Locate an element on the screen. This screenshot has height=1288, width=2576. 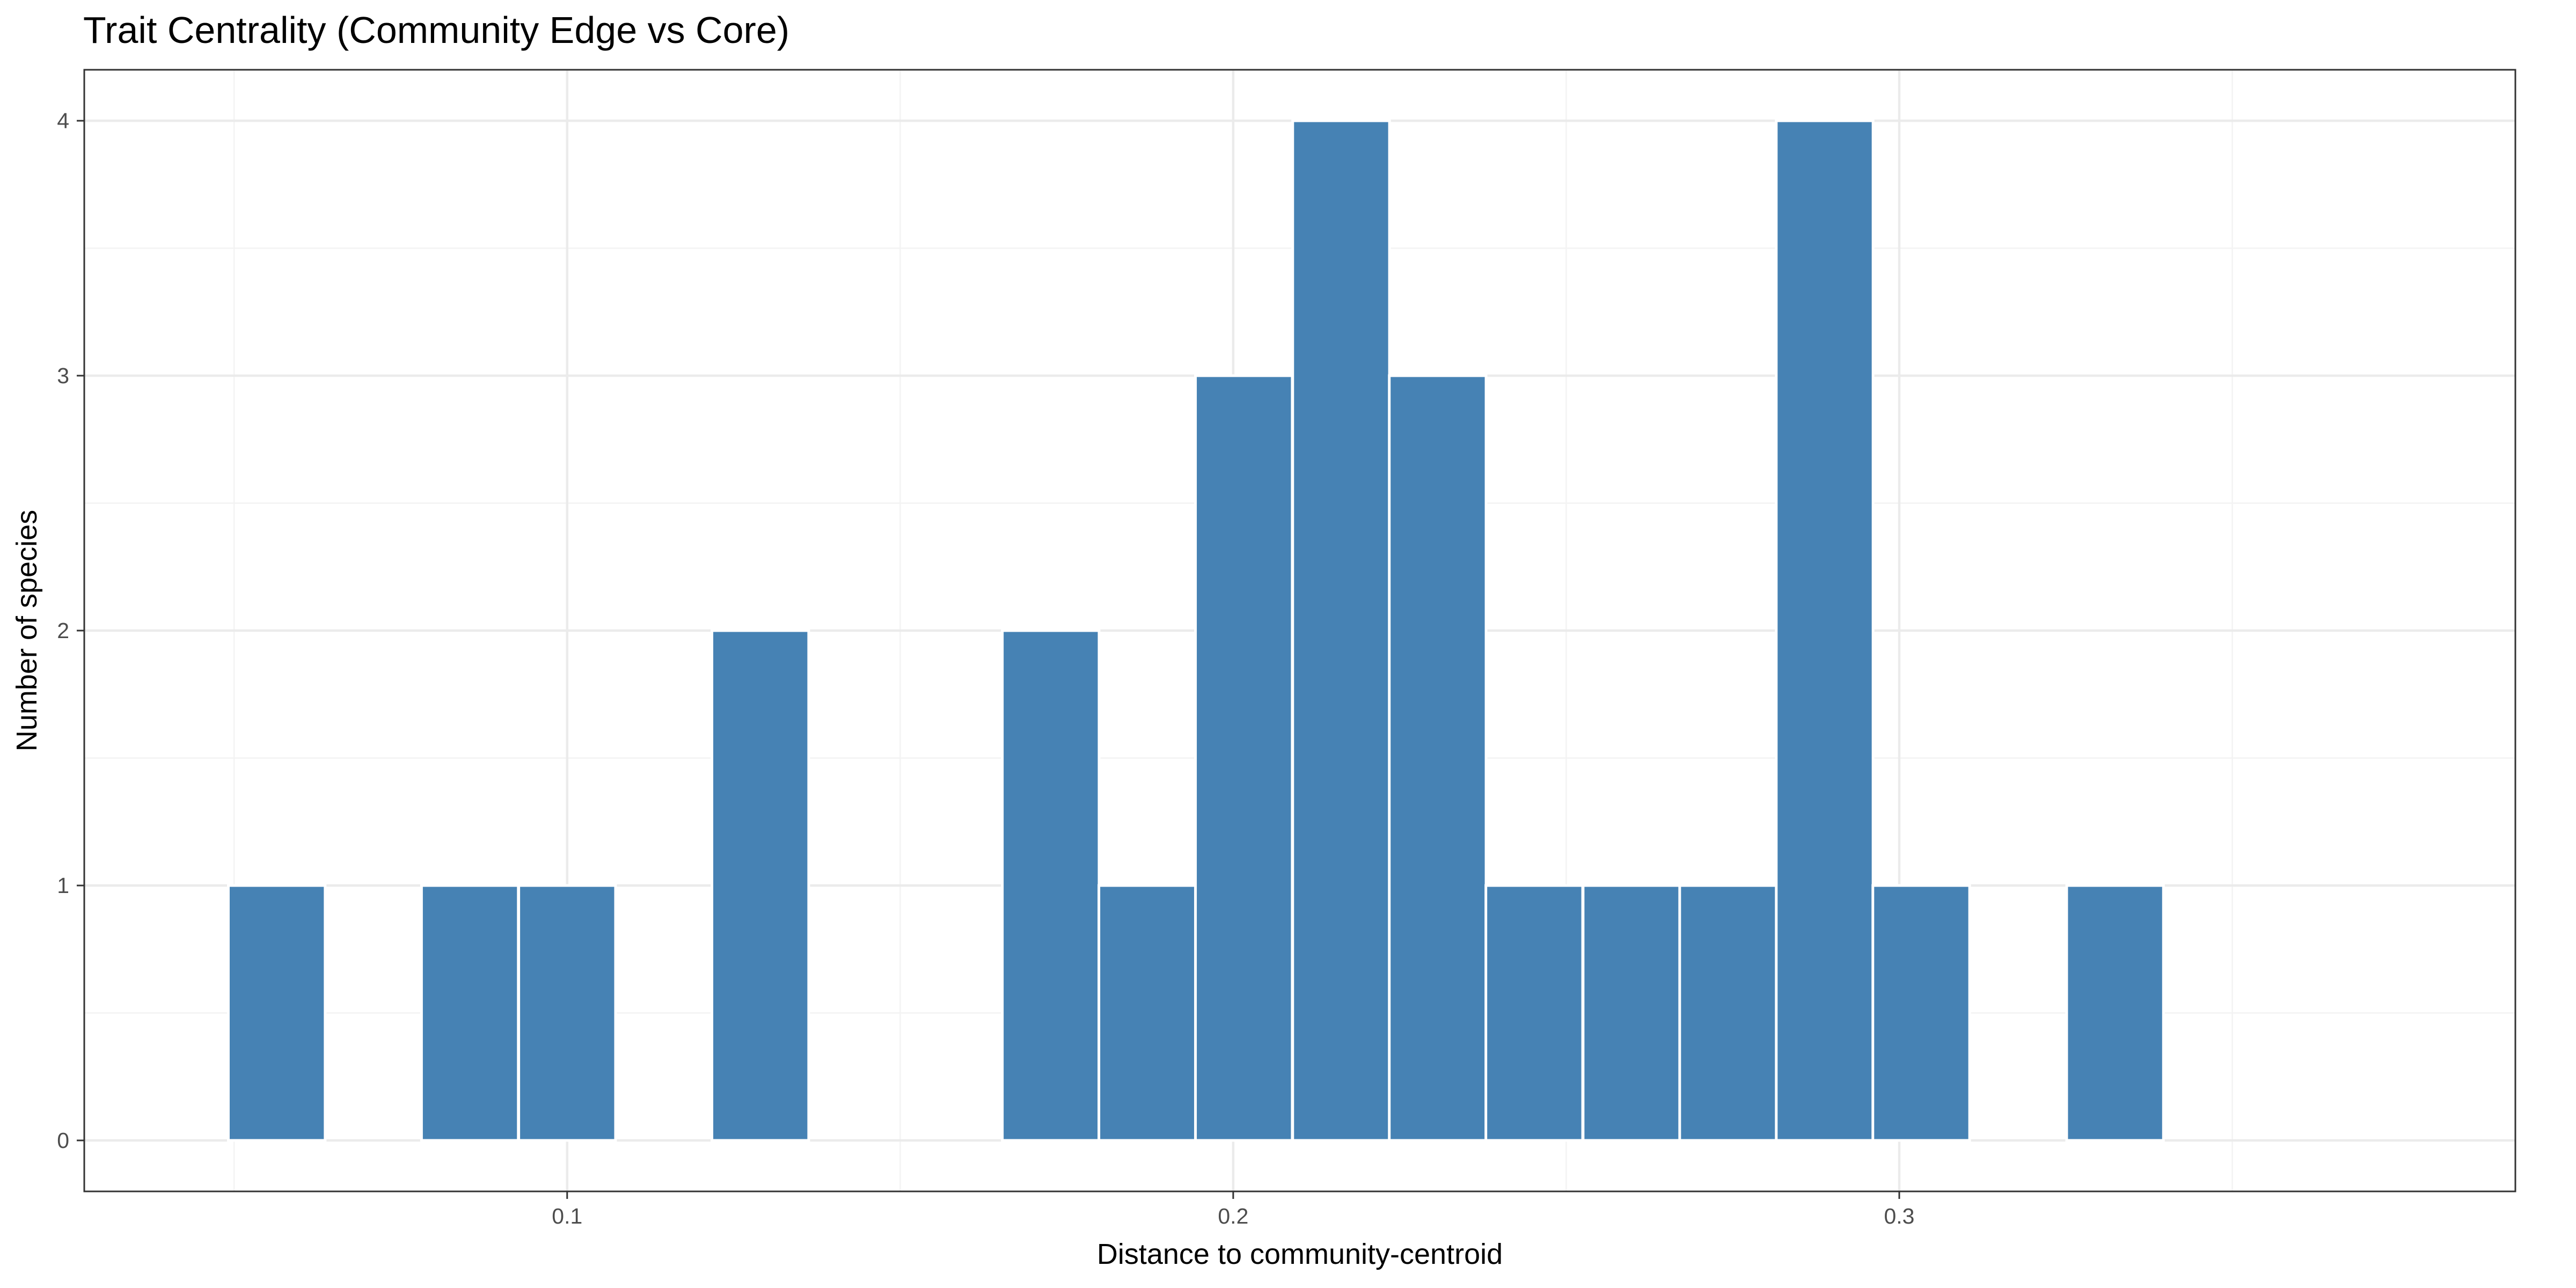
x-axis-title: Distance to community-centroid is located at coordinates (1300, 1254).